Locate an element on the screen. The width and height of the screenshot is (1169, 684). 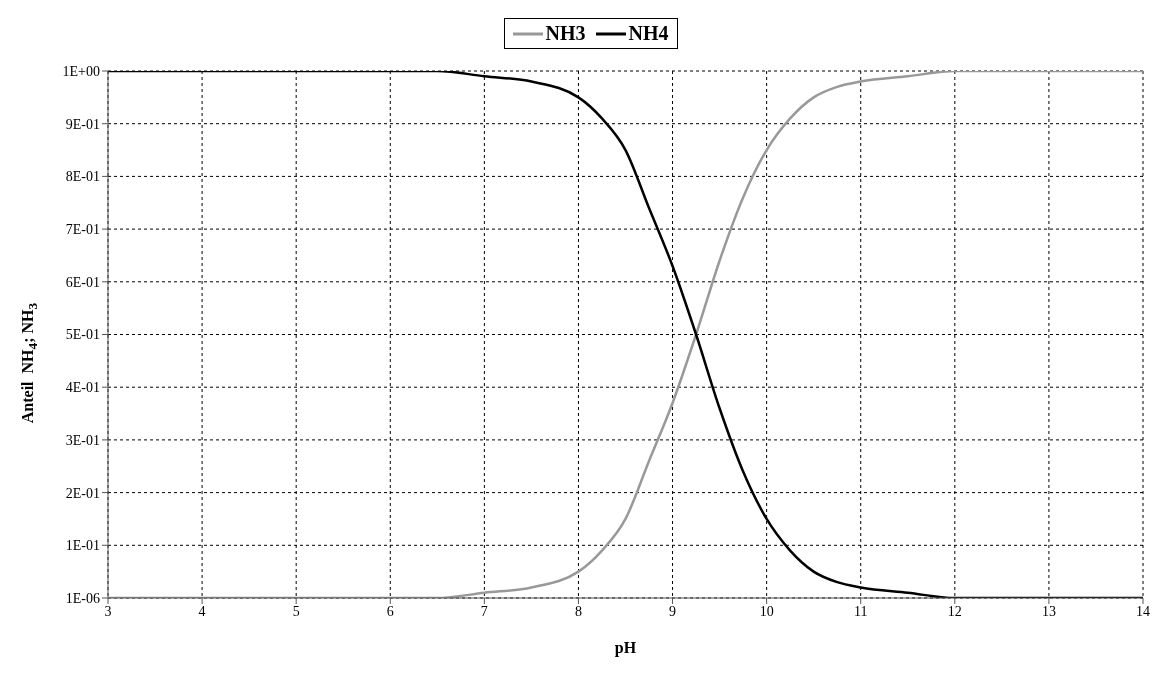
x-tick-label: 8 is located at coordinates (578, 611).